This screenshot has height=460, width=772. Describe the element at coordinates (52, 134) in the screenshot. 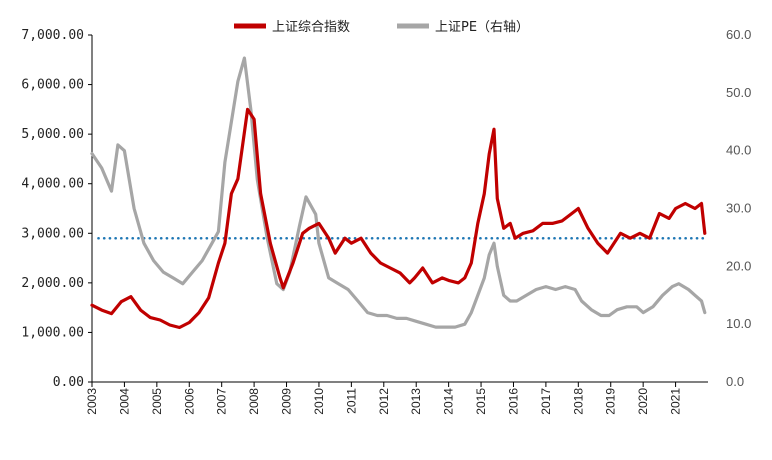

I see `y-left-tick-label: 5,000.00` at that location.